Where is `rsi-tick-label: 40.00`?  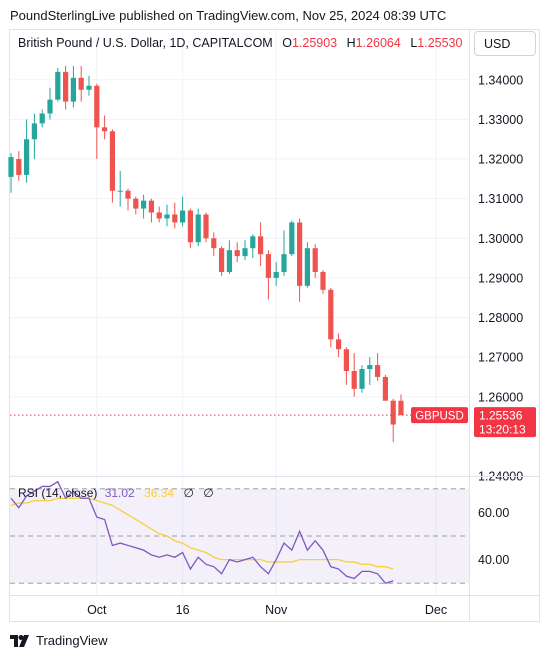 rsi-tick-label: 40.00 is located at coordinates (493, 560).